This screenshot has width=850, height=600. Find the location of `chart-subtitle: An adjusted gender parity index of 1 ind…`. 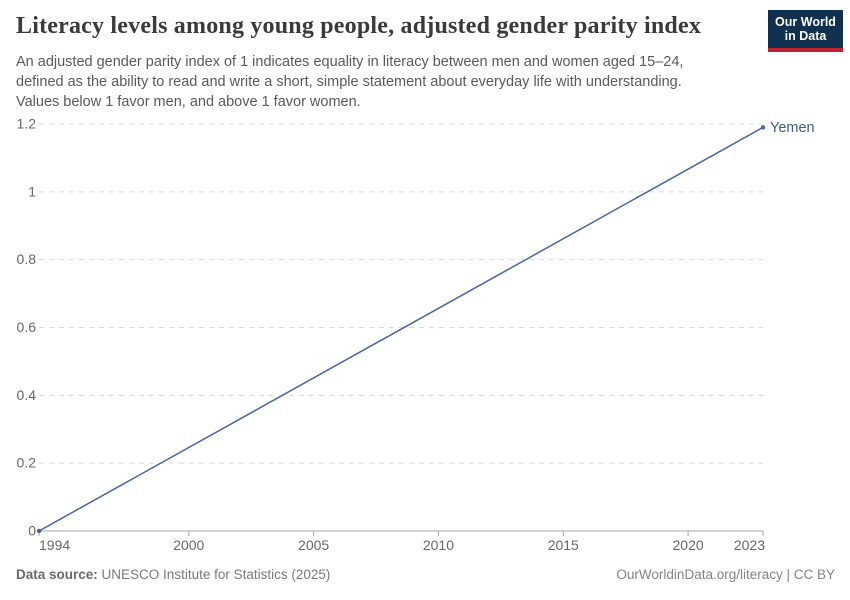

chart-subtitle: An adjusted gender parity index of 1 ind… is located at coordinates (401, 82).